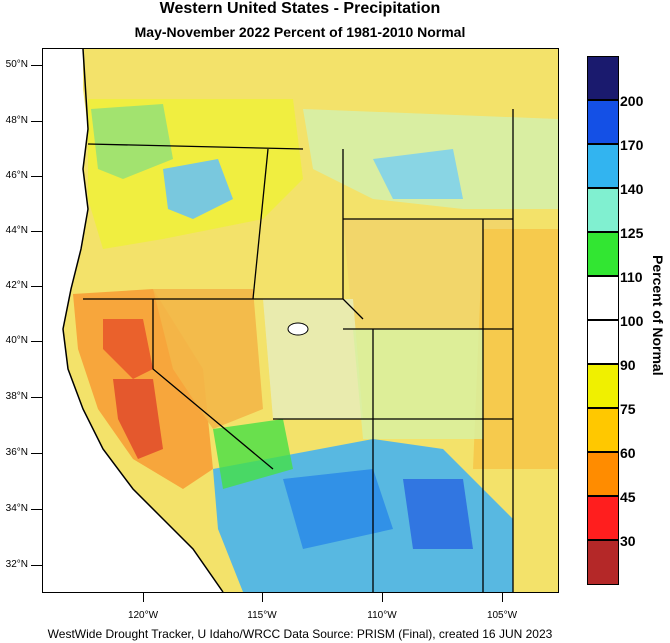  Describe the element at coordinates (16, 508) in the screenshot. I see `lat-label-34: 34°N` at that location.